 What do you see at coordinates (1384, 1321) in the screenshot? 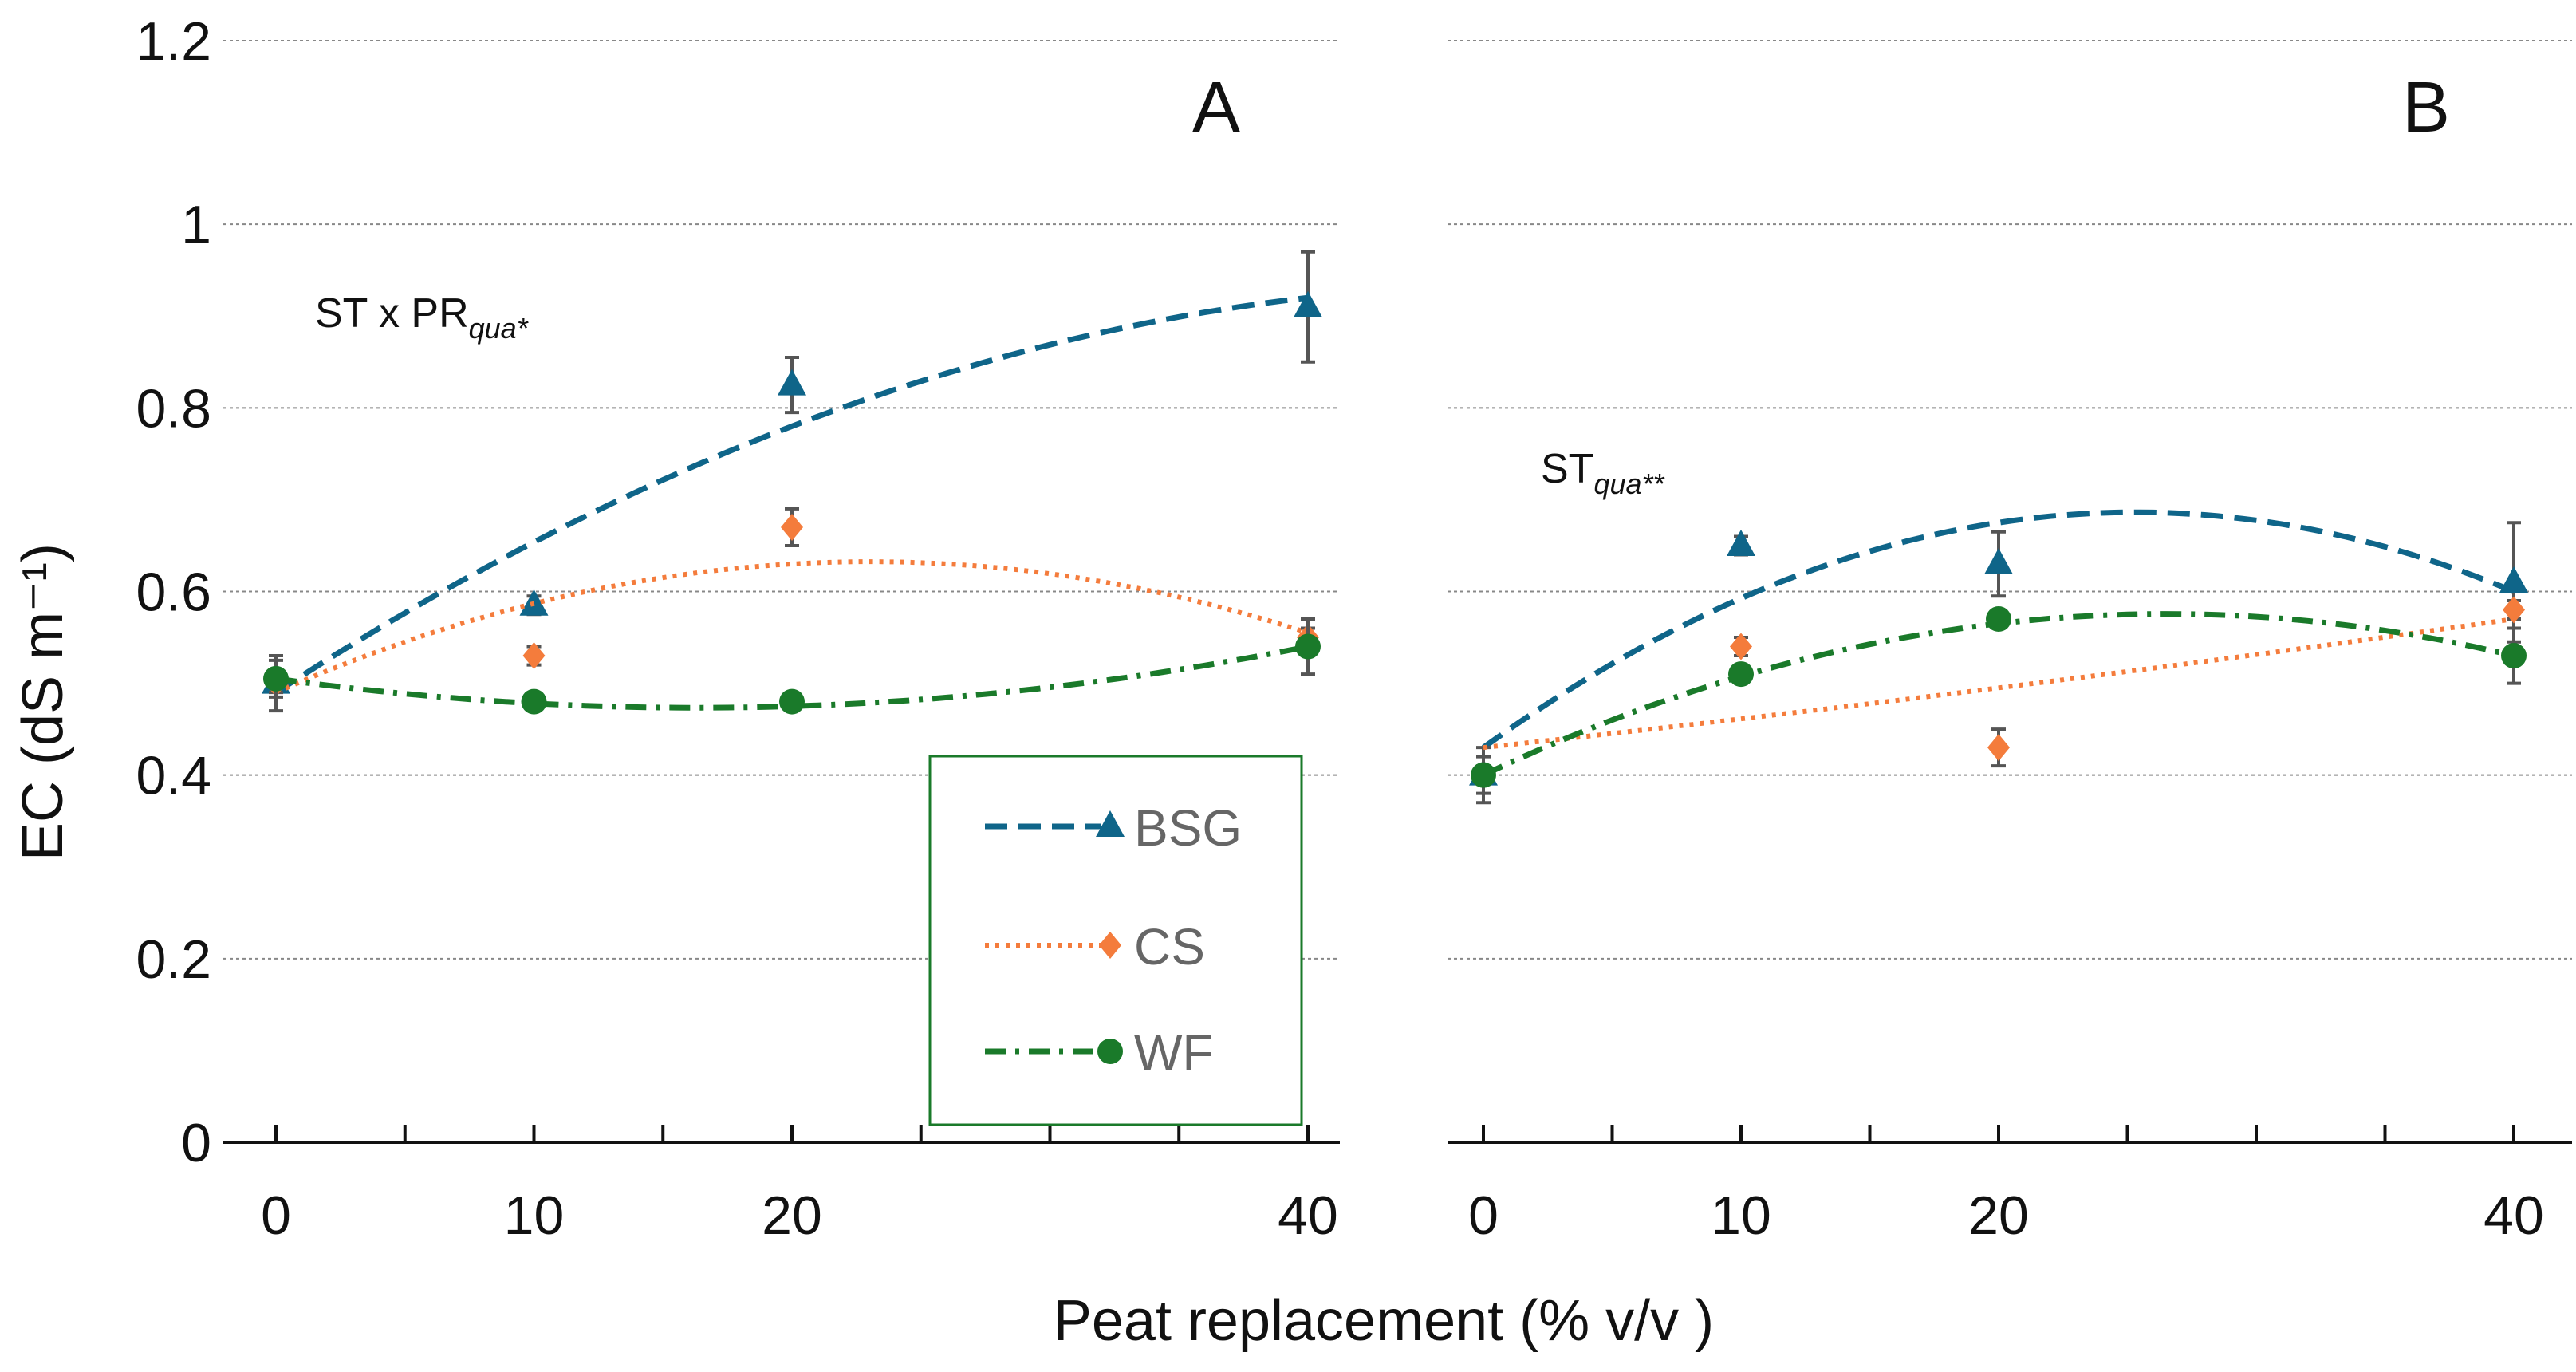
I see `x-axis-label: Peat replacement (% v/v )` at bounding box center [1384, 1321].